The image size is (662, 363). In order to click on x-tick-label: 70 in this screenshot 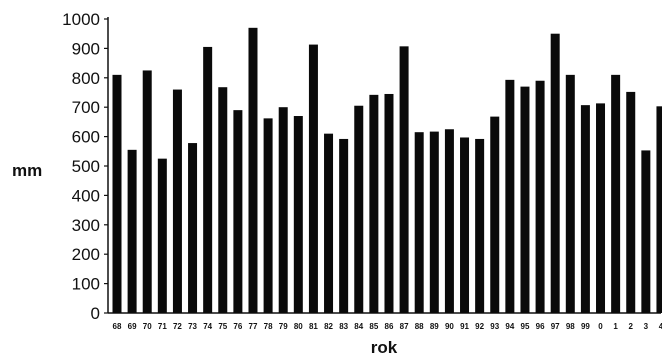, I will do `click(147, 326)`.